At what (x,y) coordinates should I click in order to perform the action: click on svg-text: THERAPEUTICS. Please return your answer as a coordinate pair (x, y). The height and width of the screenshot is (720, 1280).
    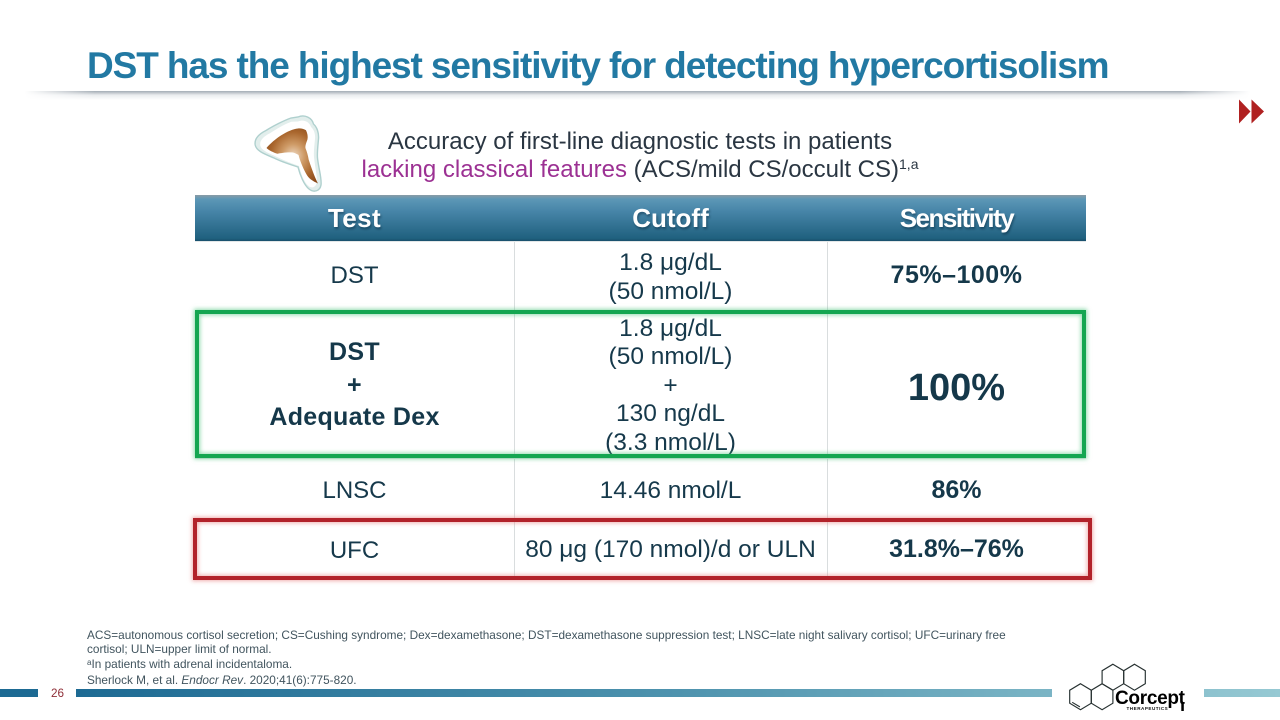
    Looking at the image, I should click on (1148, 708).